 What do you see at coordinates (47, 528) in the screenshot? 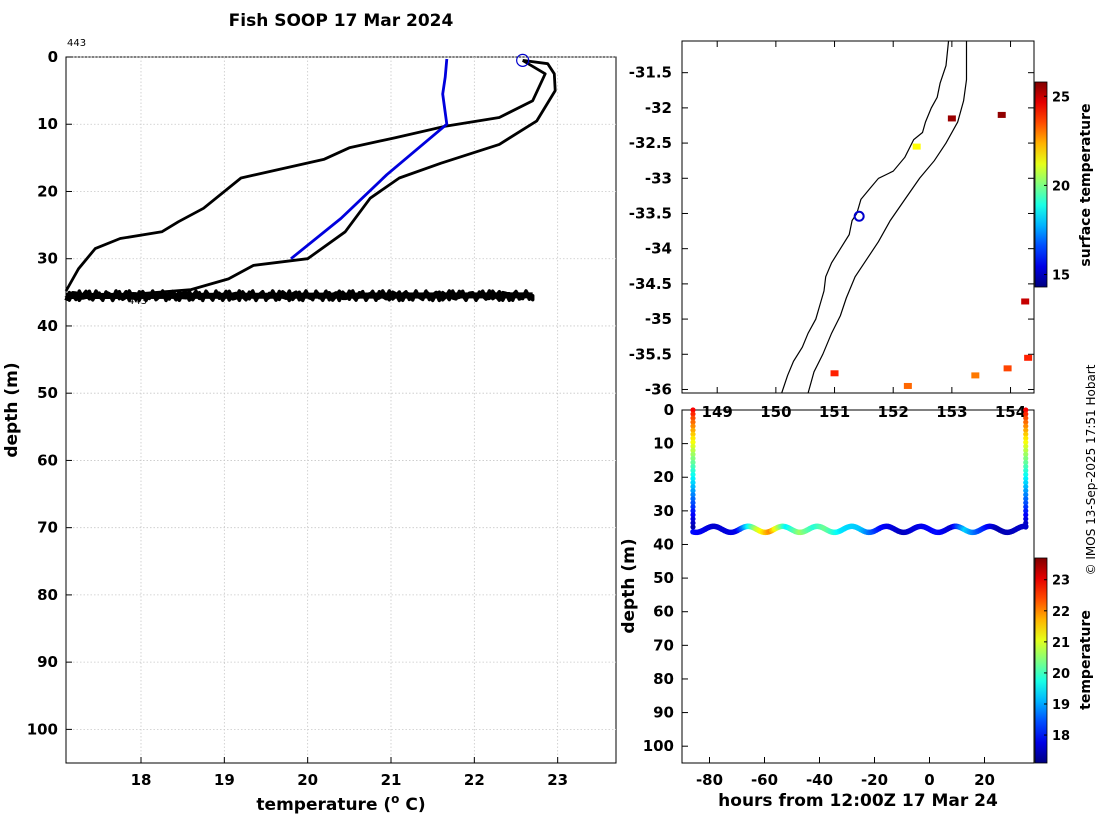
I see `profile-y-tick-label: 70` at bounding box center [47, 528].